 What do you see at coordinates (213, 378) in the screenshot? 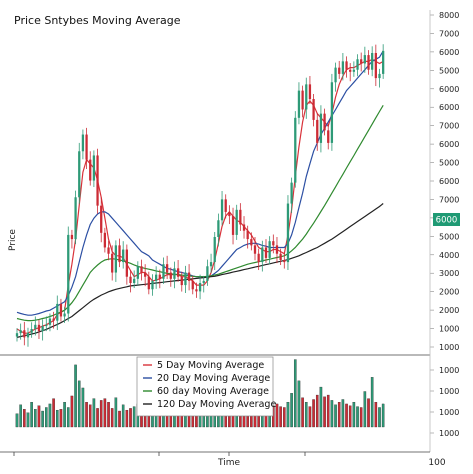
I see `legend-entry: 20 Day Moving Average` at bounding box center [213, 378].